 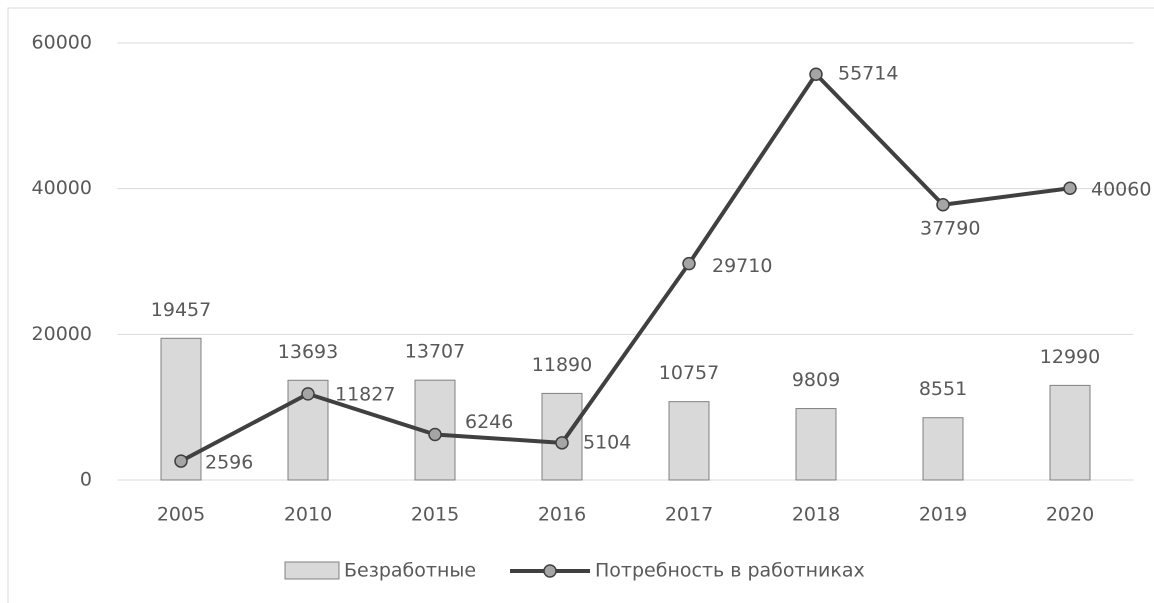 I want to click on line-value-label: 37790, so click(x=950, y=228).